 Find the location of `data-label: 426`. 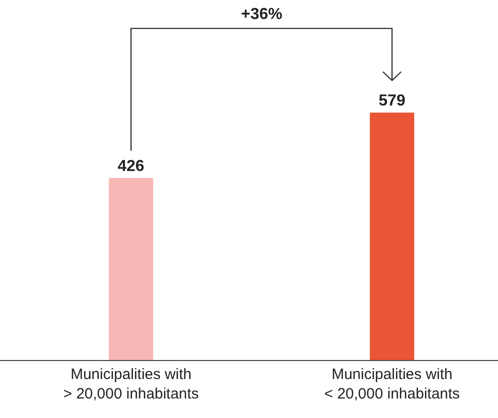

data-label: 426 is located at coordinates (131, 166).